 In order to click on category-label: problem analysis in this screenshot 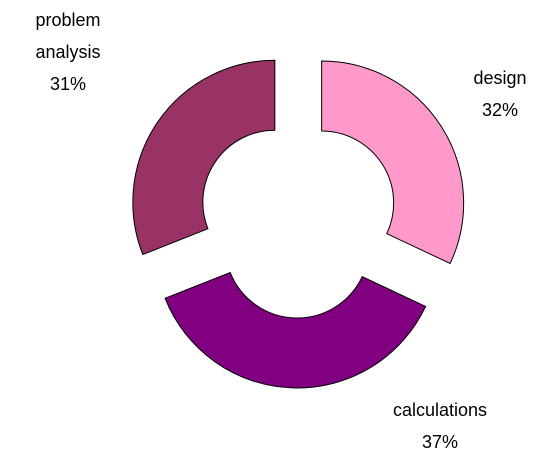, I will do `click(68, 36)`.